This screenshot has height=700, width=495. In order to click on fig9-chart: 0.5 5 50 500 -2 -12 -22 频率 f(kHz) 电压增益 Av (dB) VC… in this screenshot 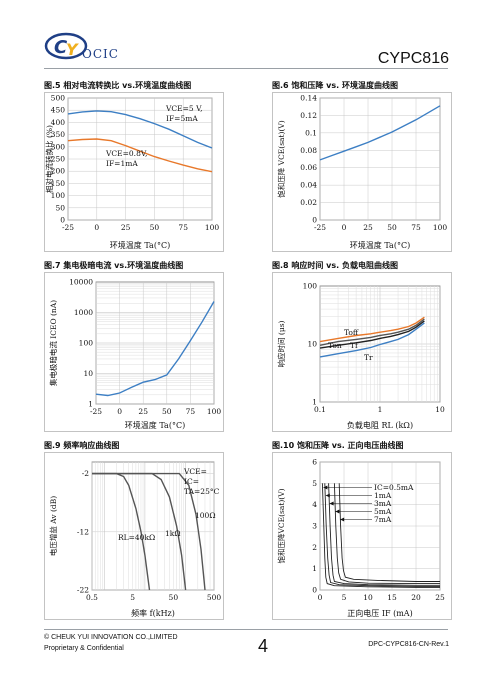, I will do `click(134, 536)`.